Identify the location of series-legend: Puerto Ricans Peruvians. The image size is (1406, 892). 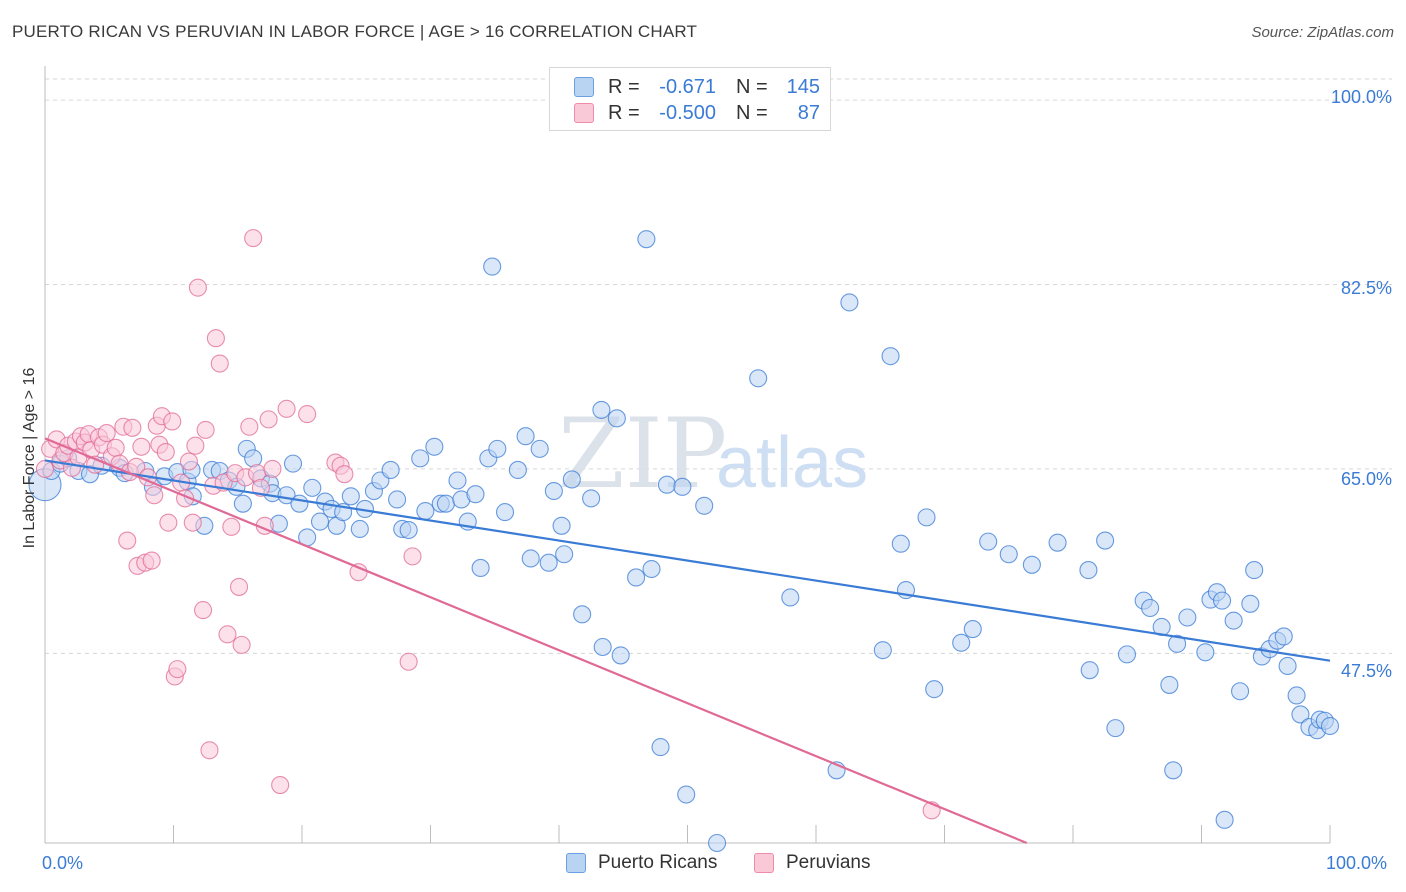
(703, 864).